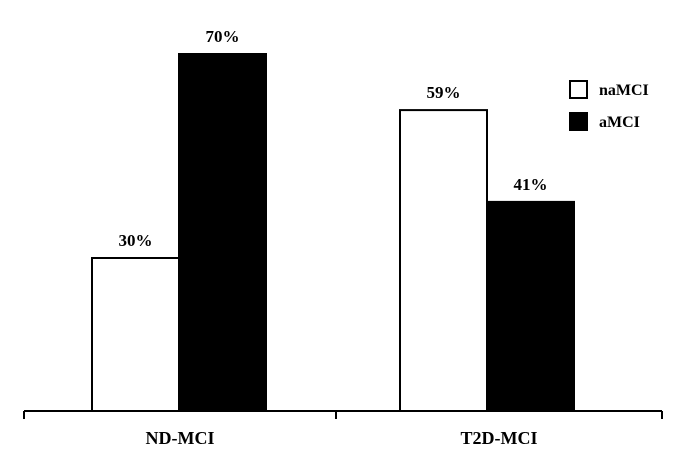  I want to click on legend: naMCI aMCI, so click(609, 105).